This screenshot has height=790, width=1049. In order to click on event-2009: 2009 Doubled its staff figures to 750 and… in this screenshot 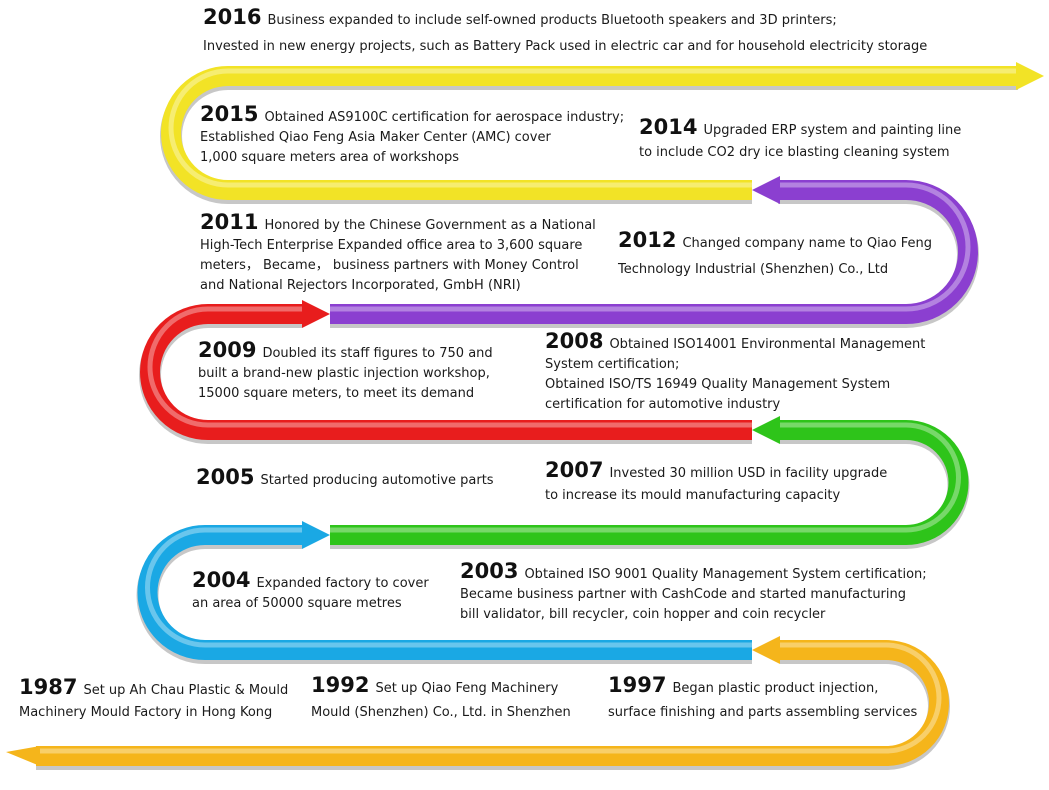, I will do `click(345, 372)`.